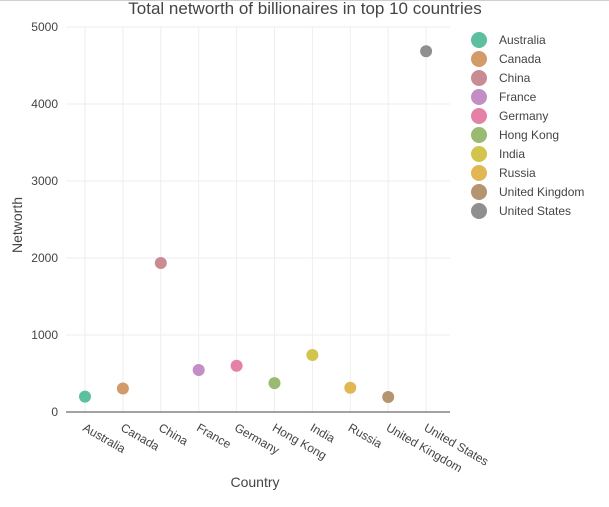 The height and width of the screenshot is (507, 609). I want to click on legend-item: United Kingdom, so click(527, 192).